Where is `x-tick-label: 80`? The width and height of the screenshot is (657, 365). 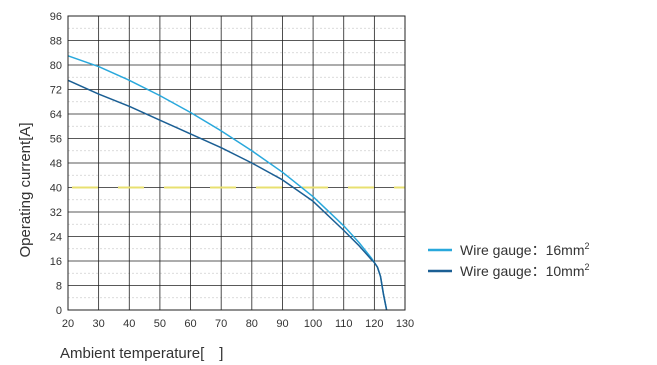 x-tick-label: 80 is located at coordinates (252, 324).